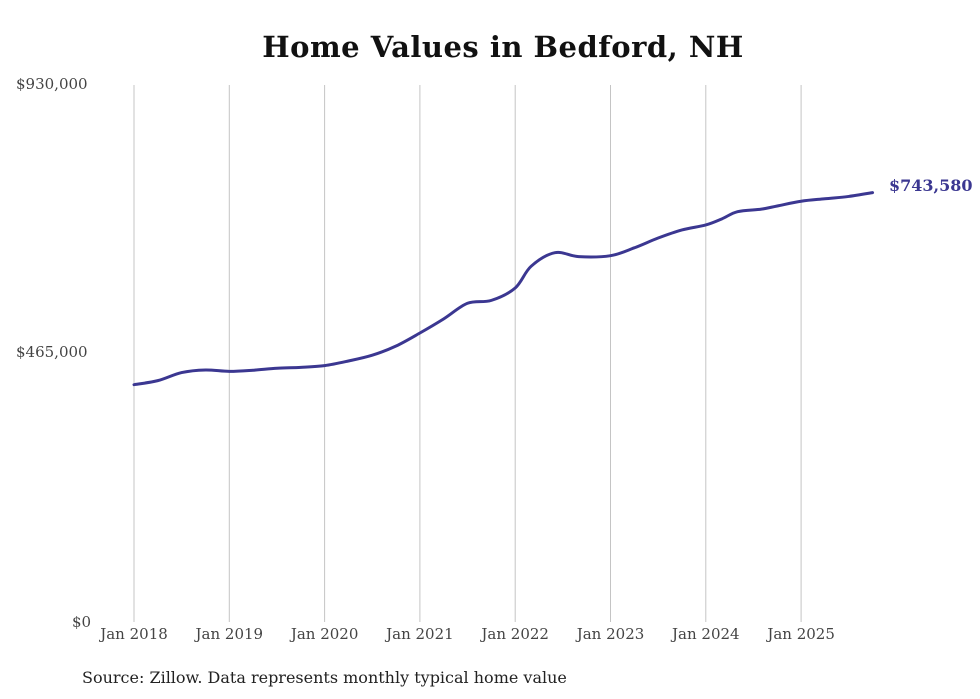  I want to click on end-value-label: $743,580, so click(931, 185).